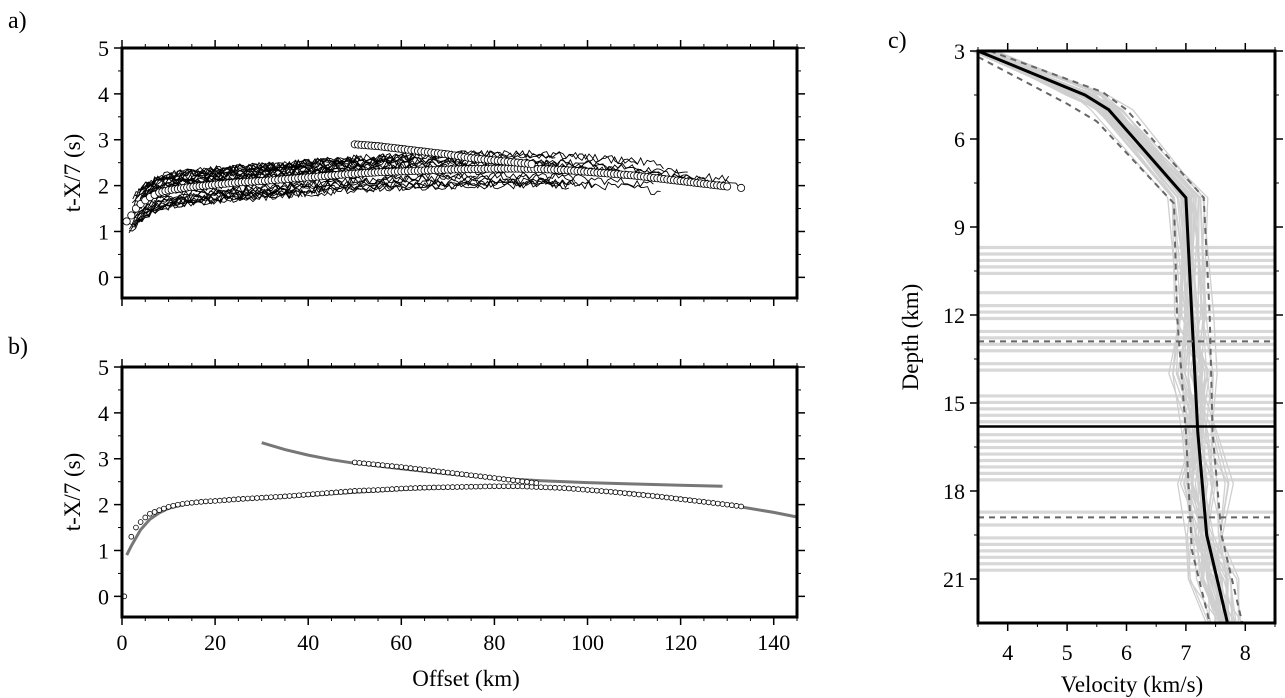 Image resolution: width=1285 pixels, height=698 pixels. What do you see at coordinates (1067, 652) in the screenshot?
I see `c-xtick-1: 5` at bounding box center [1067, 652].